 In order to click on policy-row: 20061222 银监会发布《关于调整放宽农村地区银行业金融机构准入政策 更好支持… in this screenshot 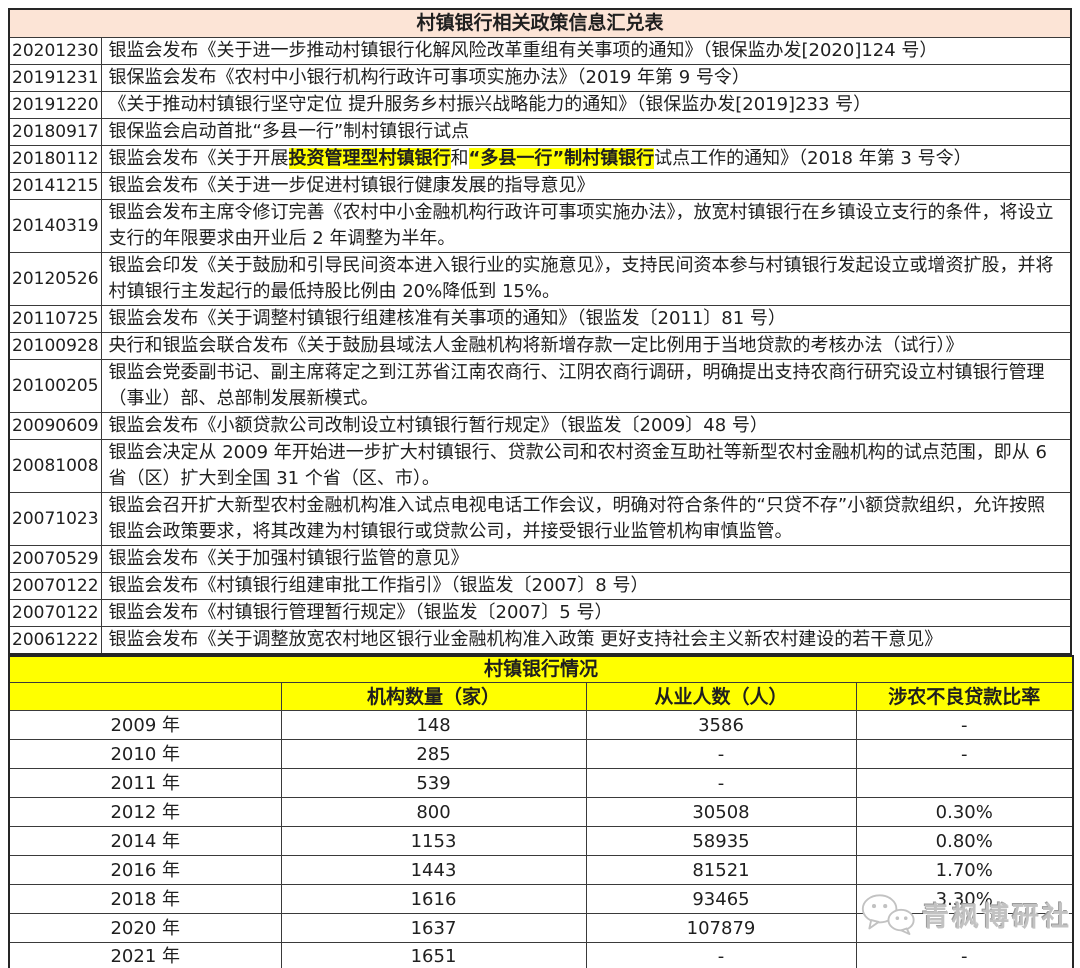, I will do `click(540, 639)`.